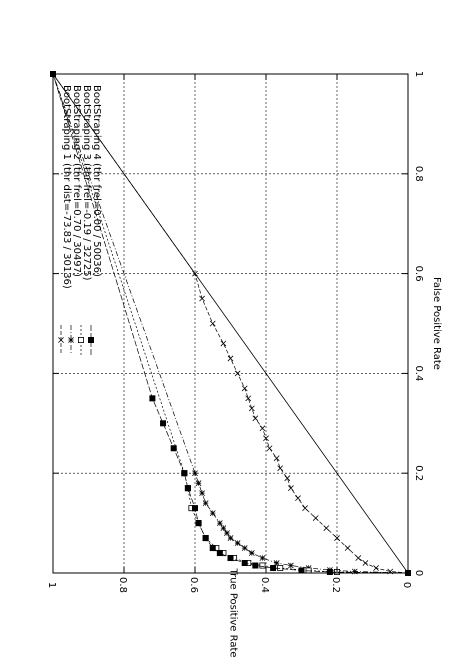 This screenshot has width=474, height=670. I want to click on x-tick-label: 0.2, so click(418, 473).